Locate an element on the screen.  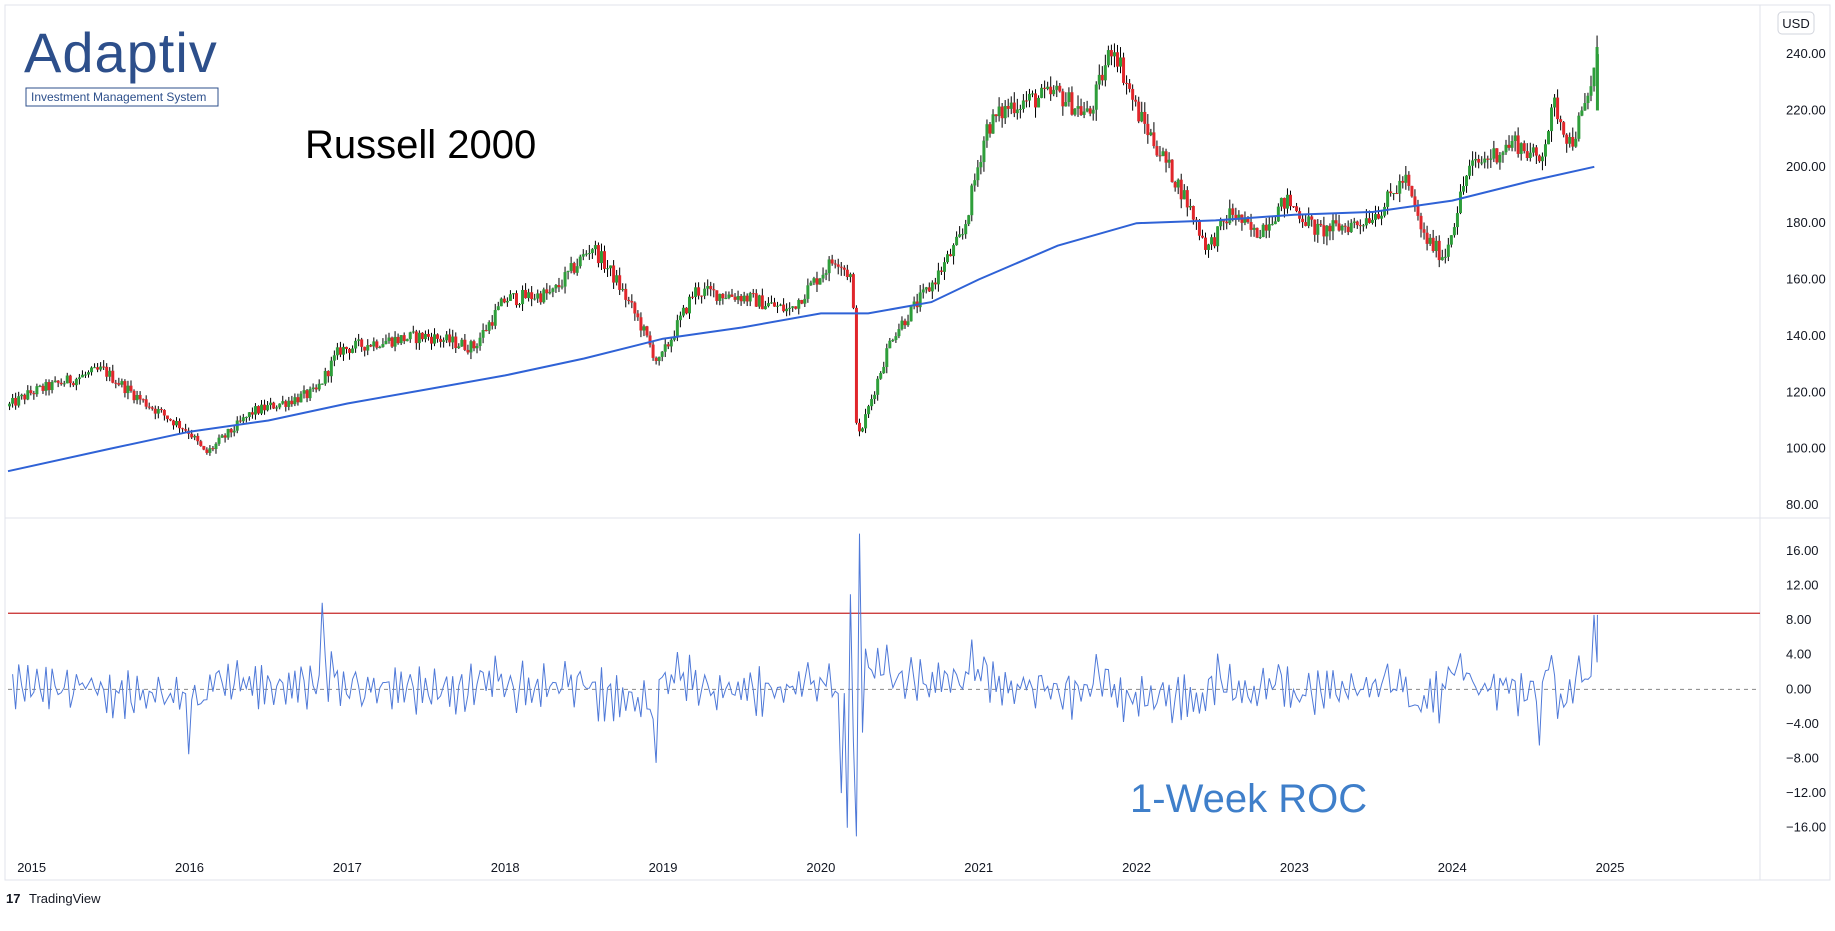
time-tick-label: 2022 is located at coordinates (1136, 867).